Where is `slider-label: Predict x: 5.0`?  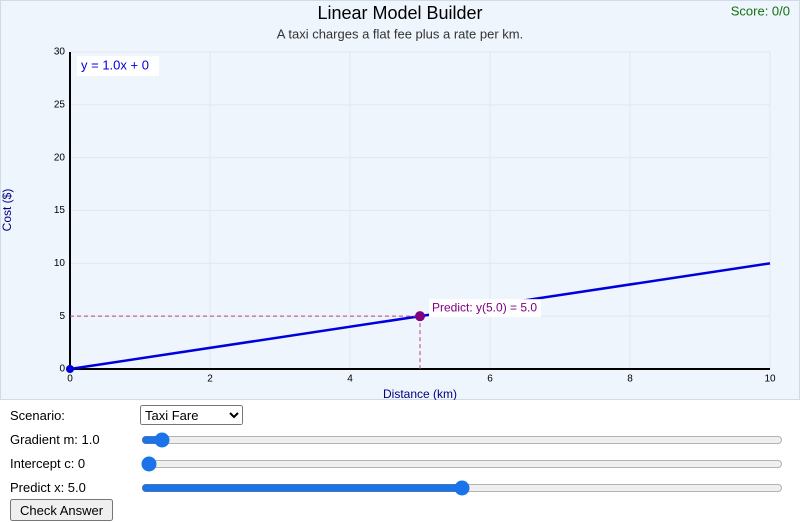 slider-label: Predict x: 5.0 is located at coordinates (48, 487).